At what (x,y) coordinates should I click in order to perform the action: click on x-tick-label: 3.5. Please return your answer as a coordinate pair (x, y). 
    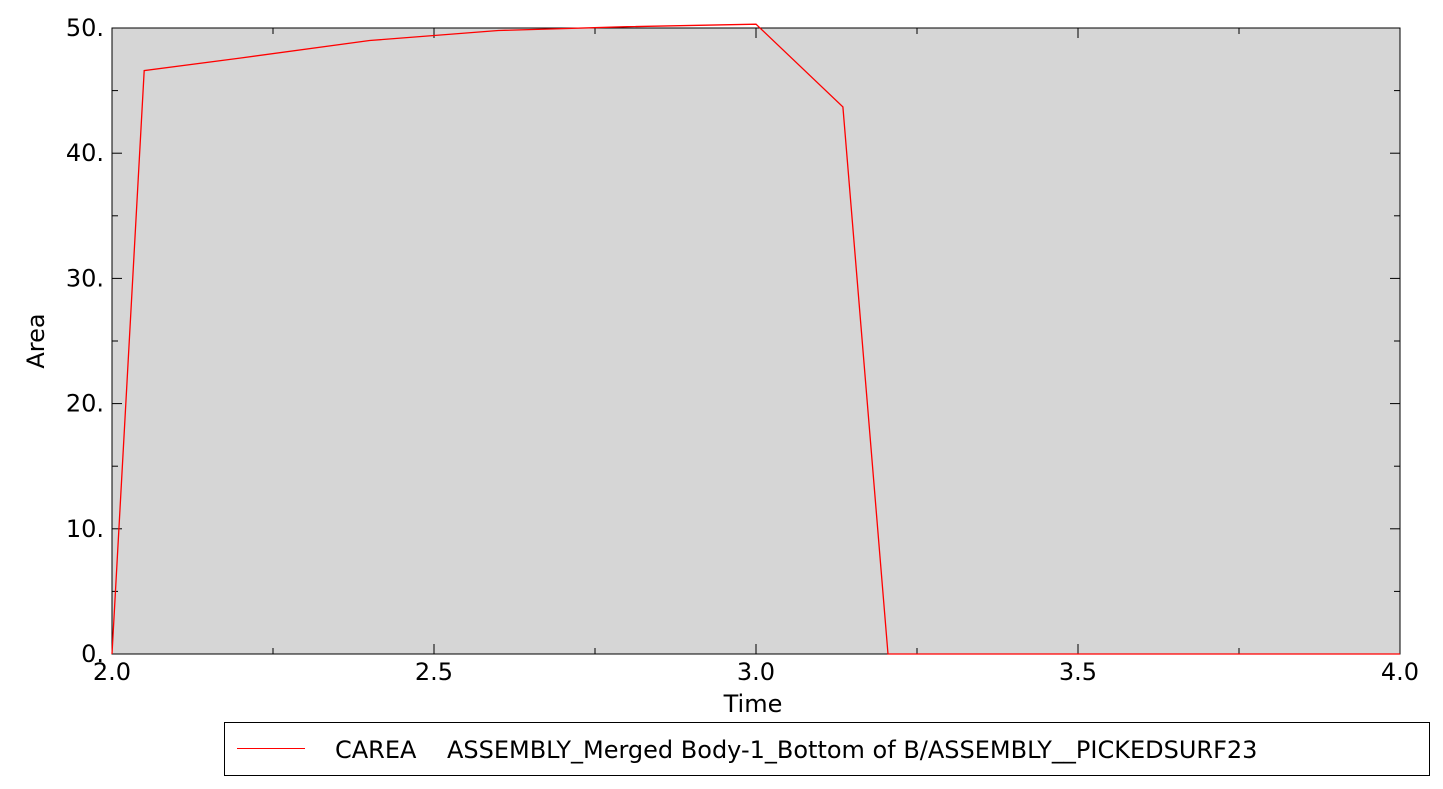
    Looking at the image, I should click on (1078, 672).